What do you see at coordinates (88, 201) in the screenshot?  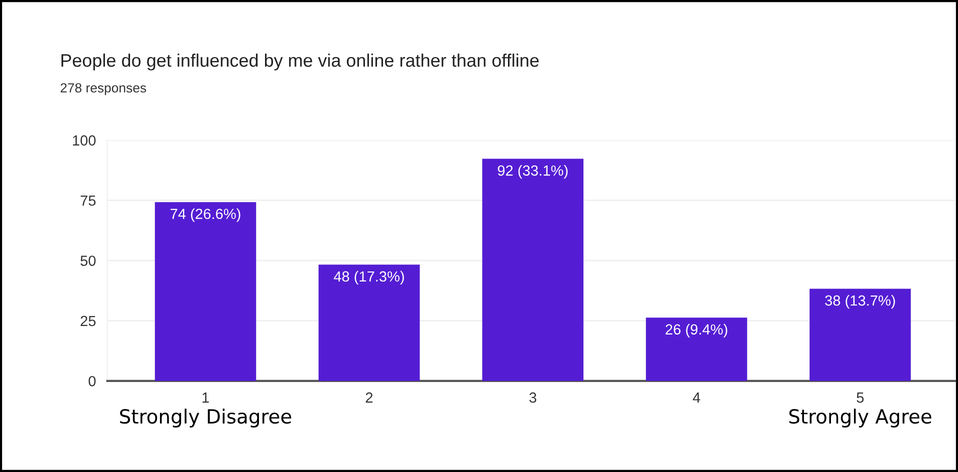 I see `y-tick-label: 75` at bounding box center [88, 201].